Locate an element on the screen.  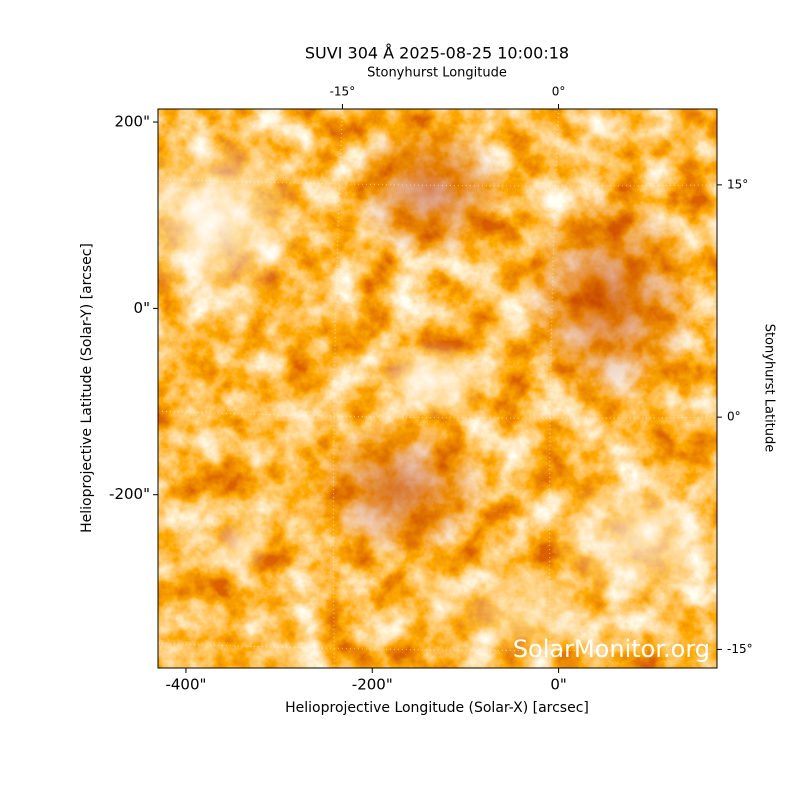
x-tick-label: -400" is located at coordinates (185, 685).